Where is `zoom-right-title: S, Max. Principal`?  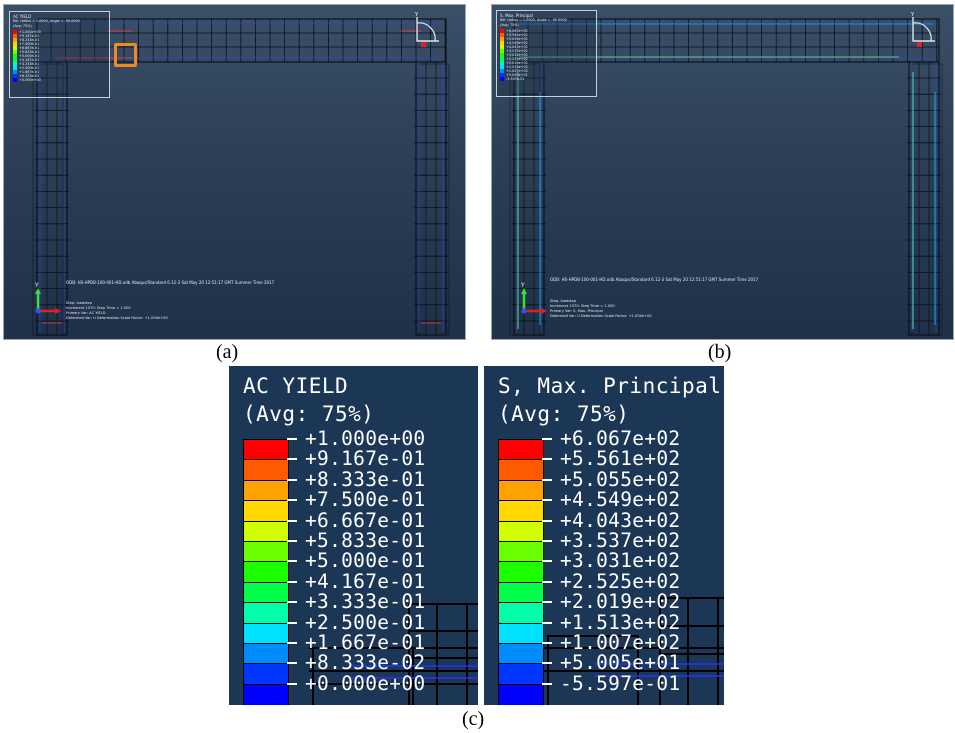
zoom-right-title: S, Max. Principal is located at coordinates (610, 386).